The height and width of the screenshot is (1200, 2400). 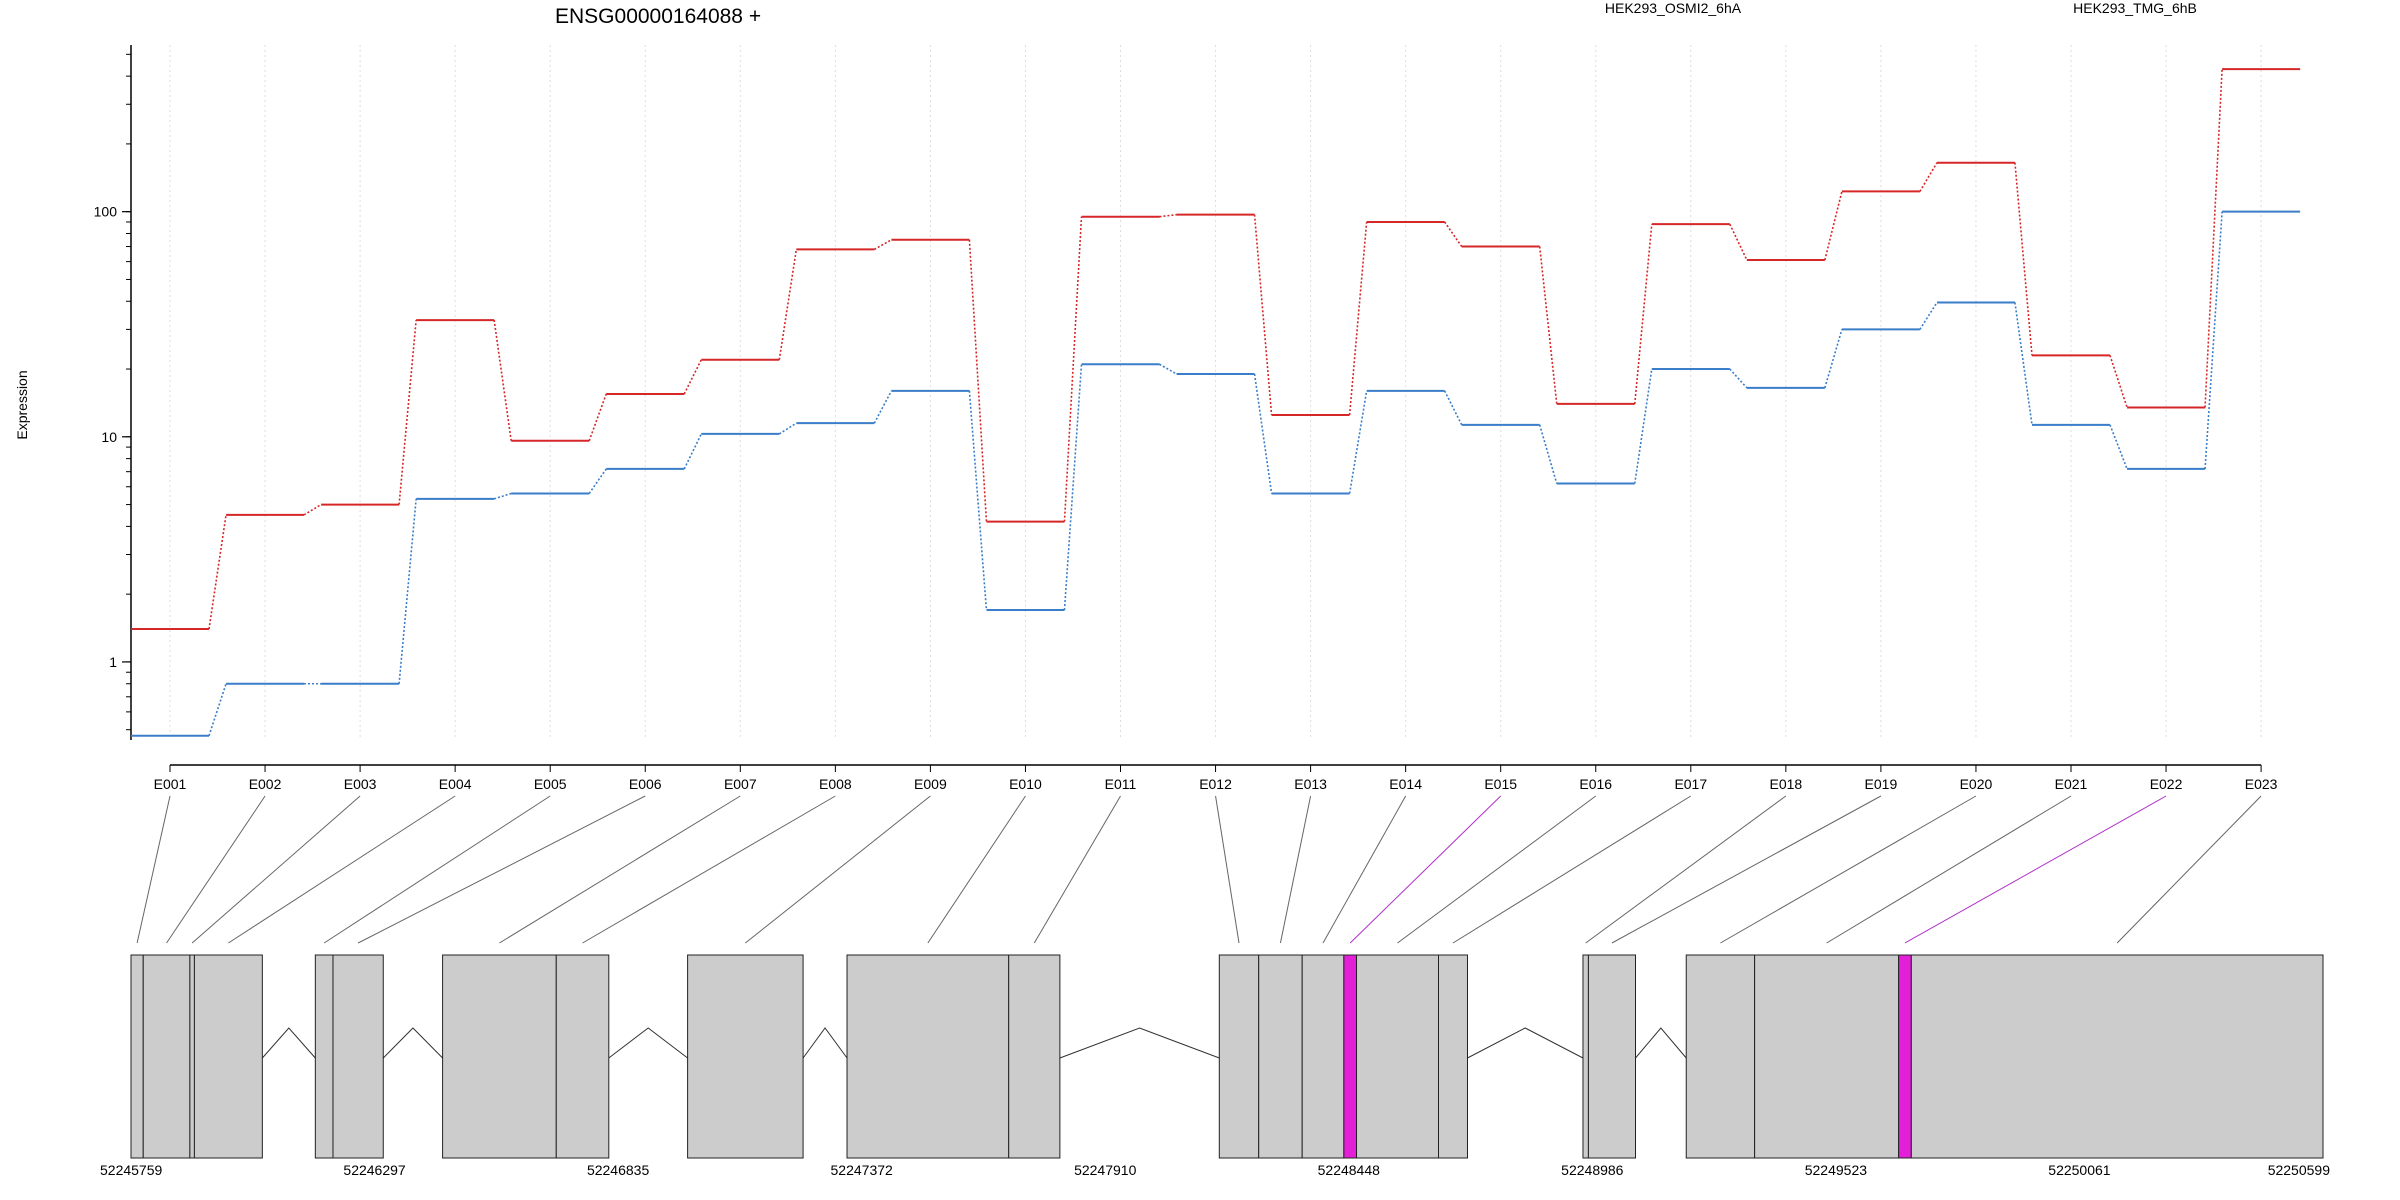 What do you see at coordinates (645, 784) in the screenshot?
I see `x-tick-label: E006` at bounding box center [645, 784].